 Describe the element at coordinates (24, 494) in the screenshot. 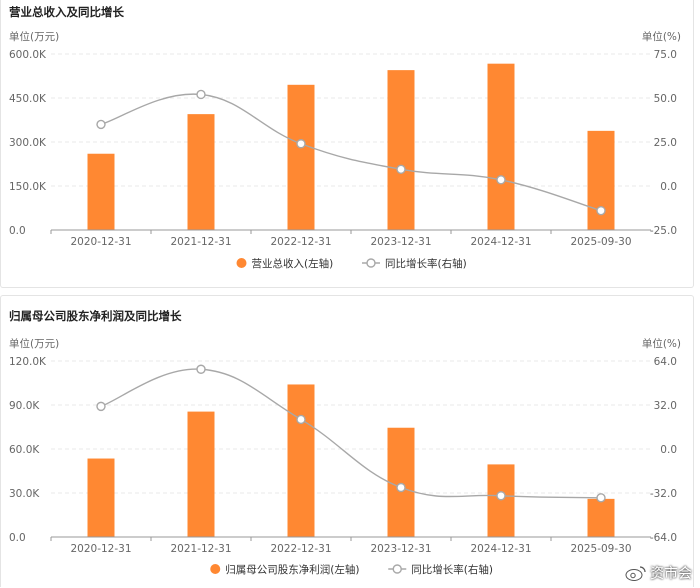

I see `y-tick-label: 30.0K` at that location.